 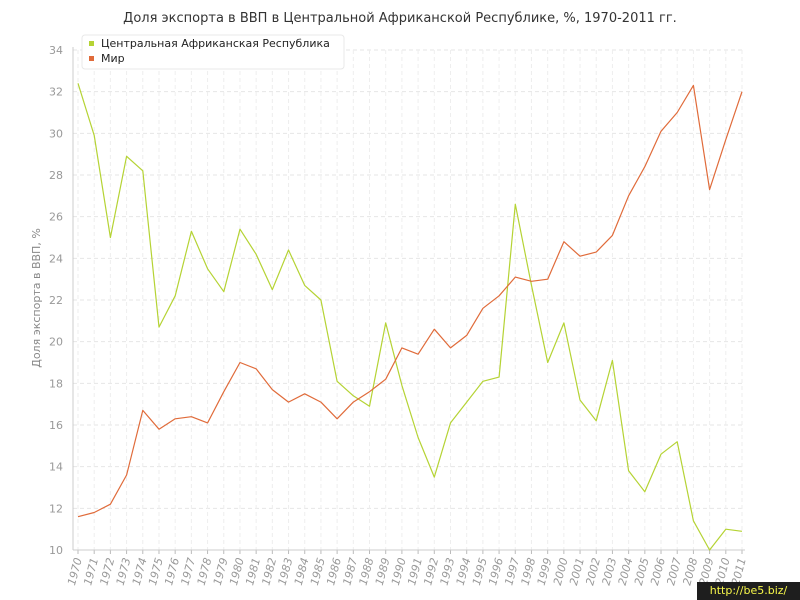 What do you see at coordinates (56, 92) in the screenshot?
I see `y-tick-label: 32` at bounding box center [56, 92].